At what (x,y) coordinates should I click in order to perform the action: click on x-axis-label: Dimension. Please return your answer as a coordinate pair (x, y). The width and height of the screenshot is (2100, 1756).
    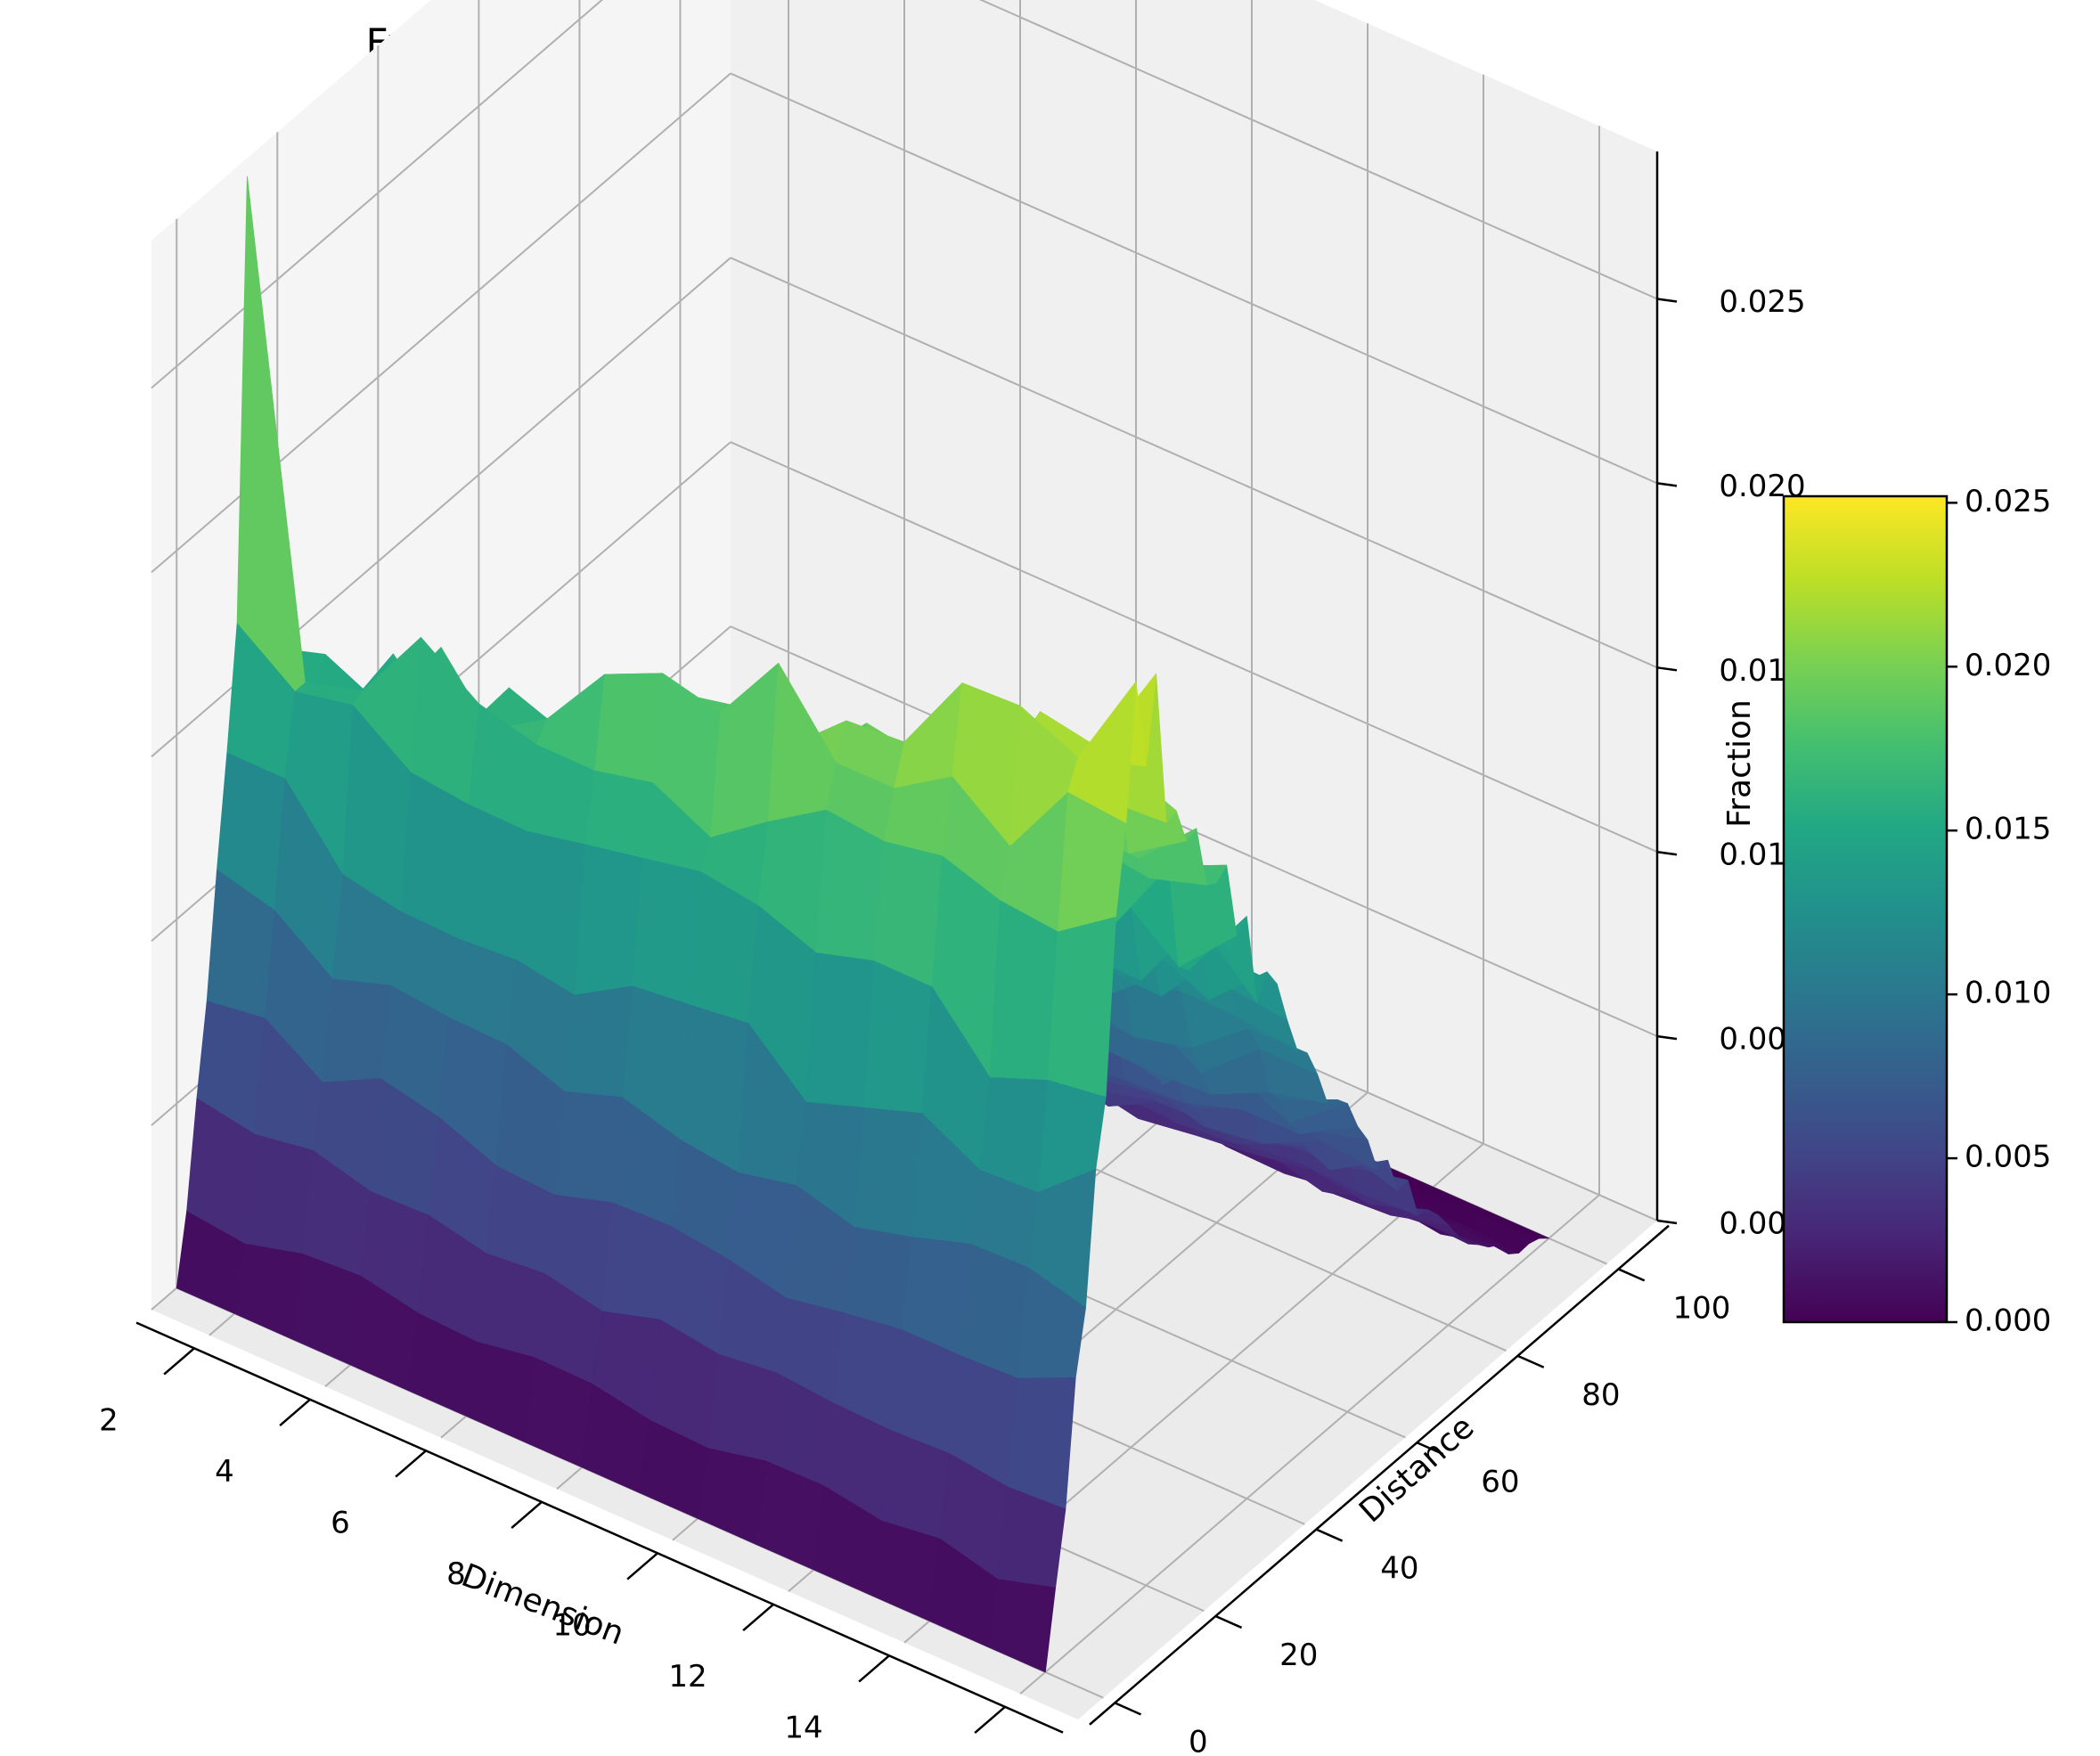
    Looking at the image, I should click on (542, 1605).